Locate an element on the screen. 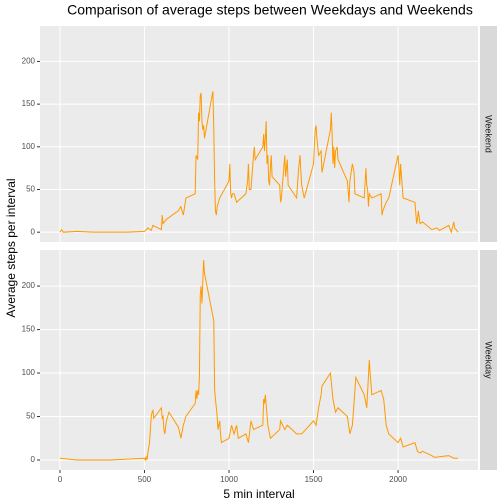 This screenshot has width=504, height=504. x-tick-label: 2000 is located at coordinates (398, 479).